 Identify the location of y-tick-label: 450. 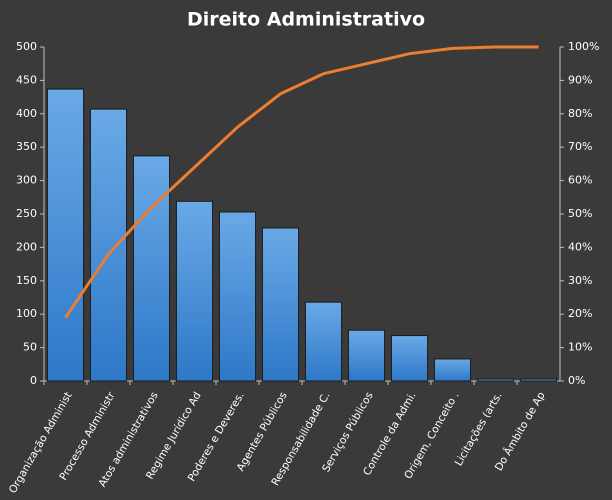
(26, 79).